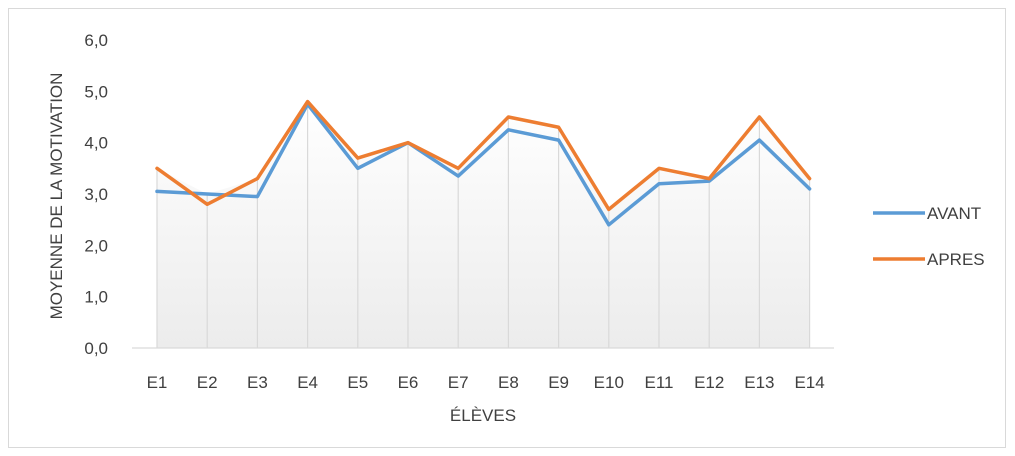 This screenshot has width=1015, height=456. Describe the element at coordinates (357, 382) in the screenshot. I see `x-tick-label: E5` at that location.